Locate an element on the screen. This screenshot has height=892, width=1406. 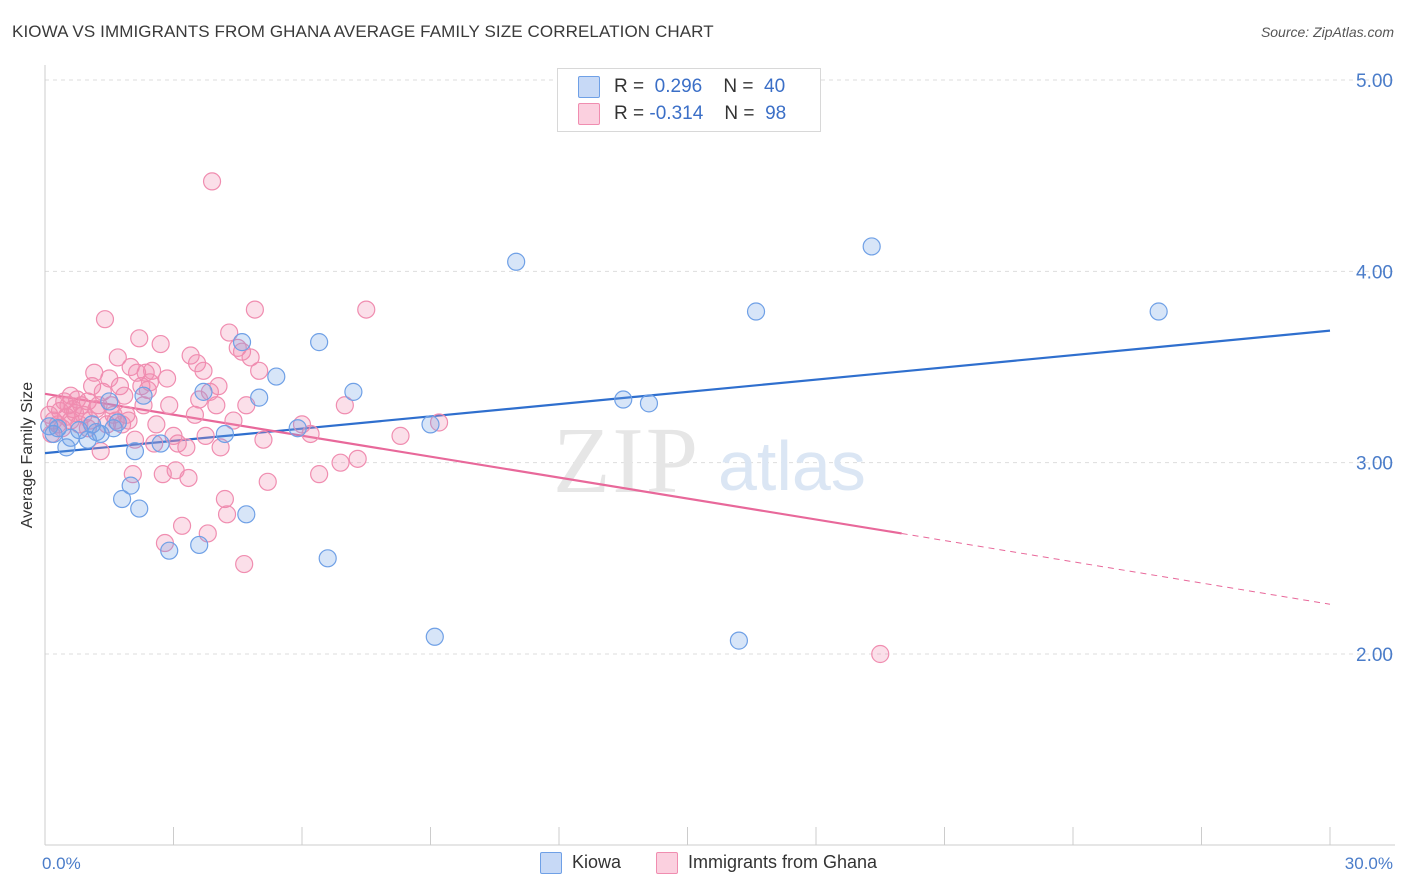
r-value-ghana: -0.314 is located at coordinates (676, 114).